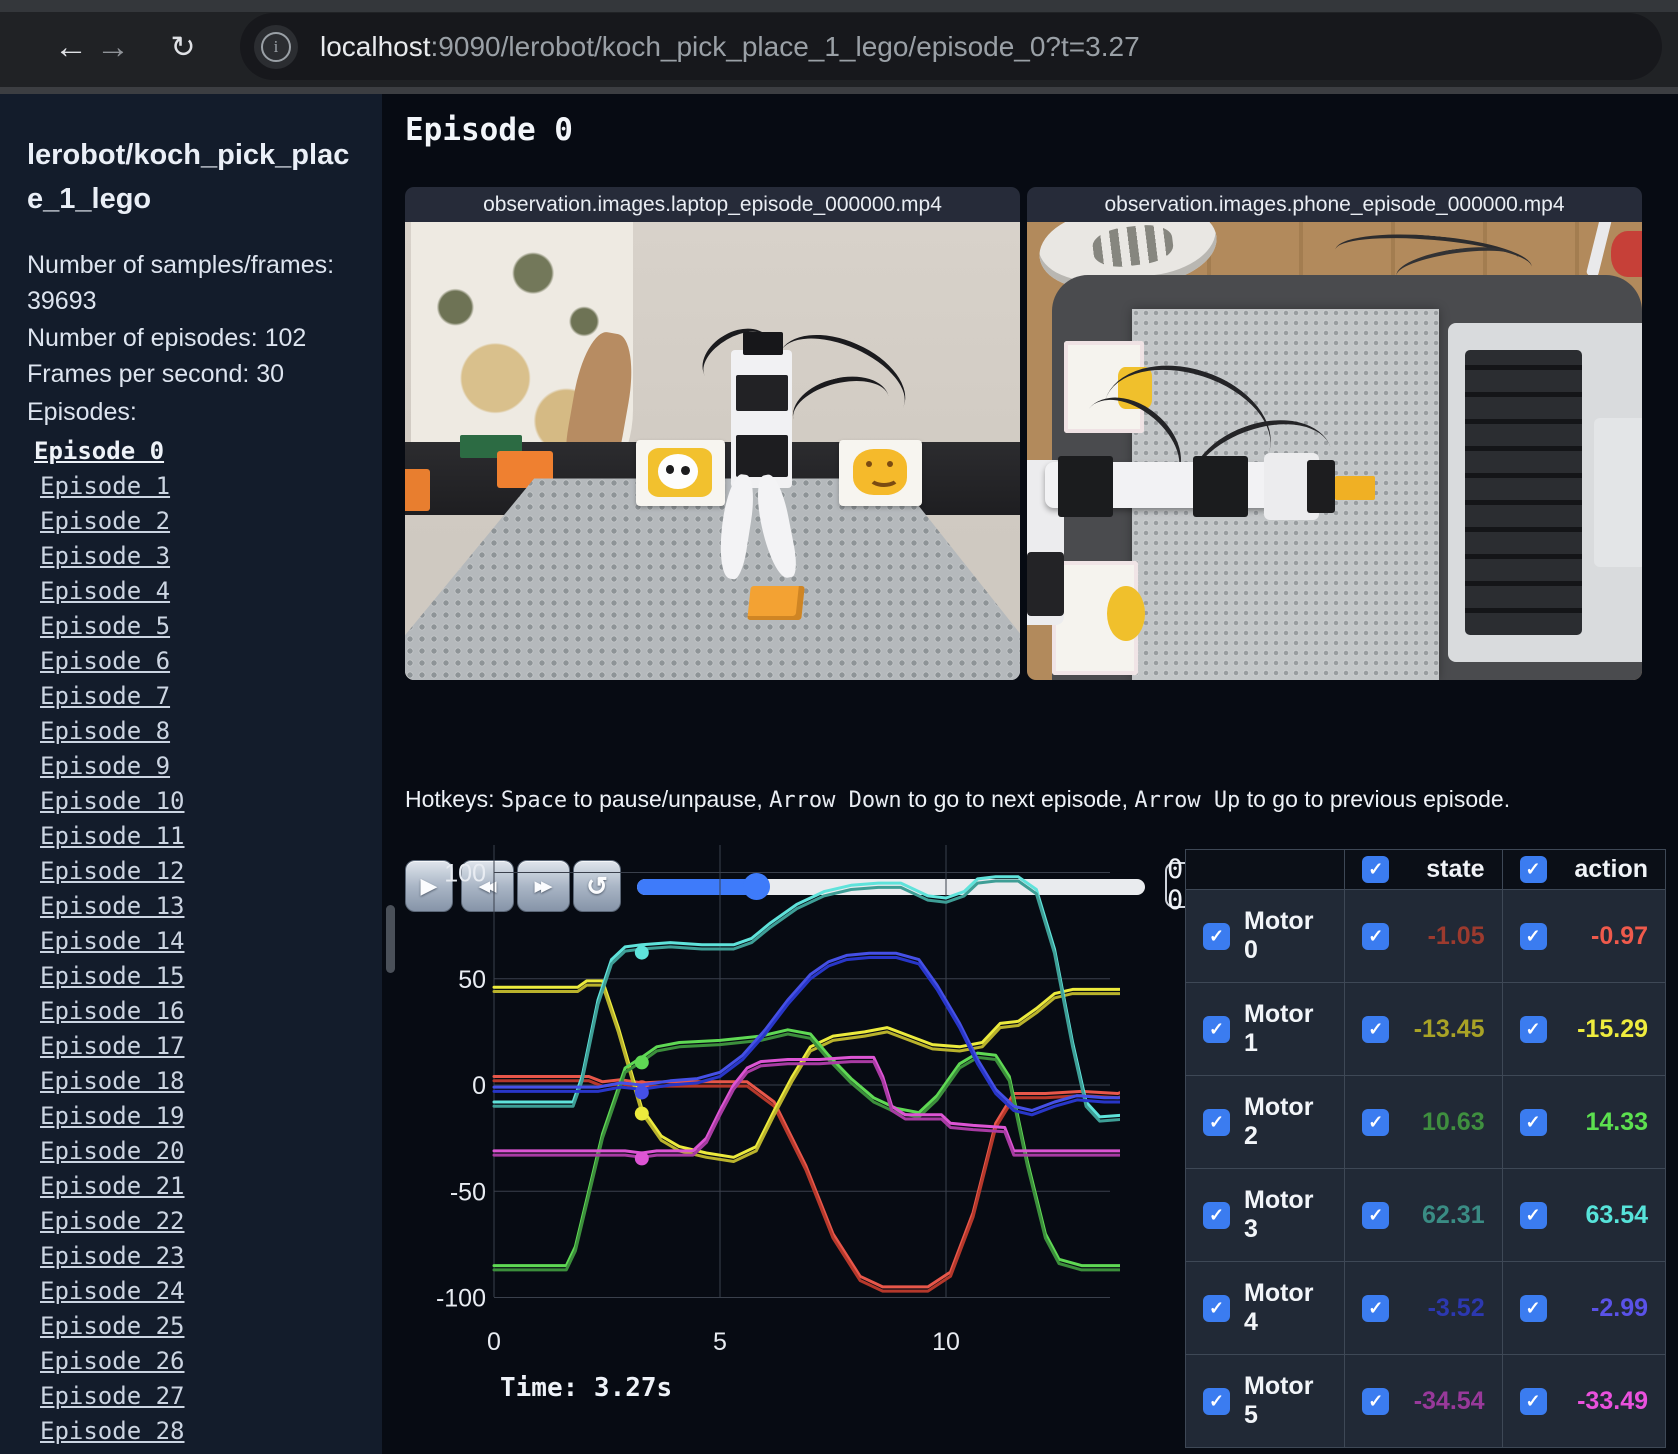  I want to click on panda-box, so click(680, 472).